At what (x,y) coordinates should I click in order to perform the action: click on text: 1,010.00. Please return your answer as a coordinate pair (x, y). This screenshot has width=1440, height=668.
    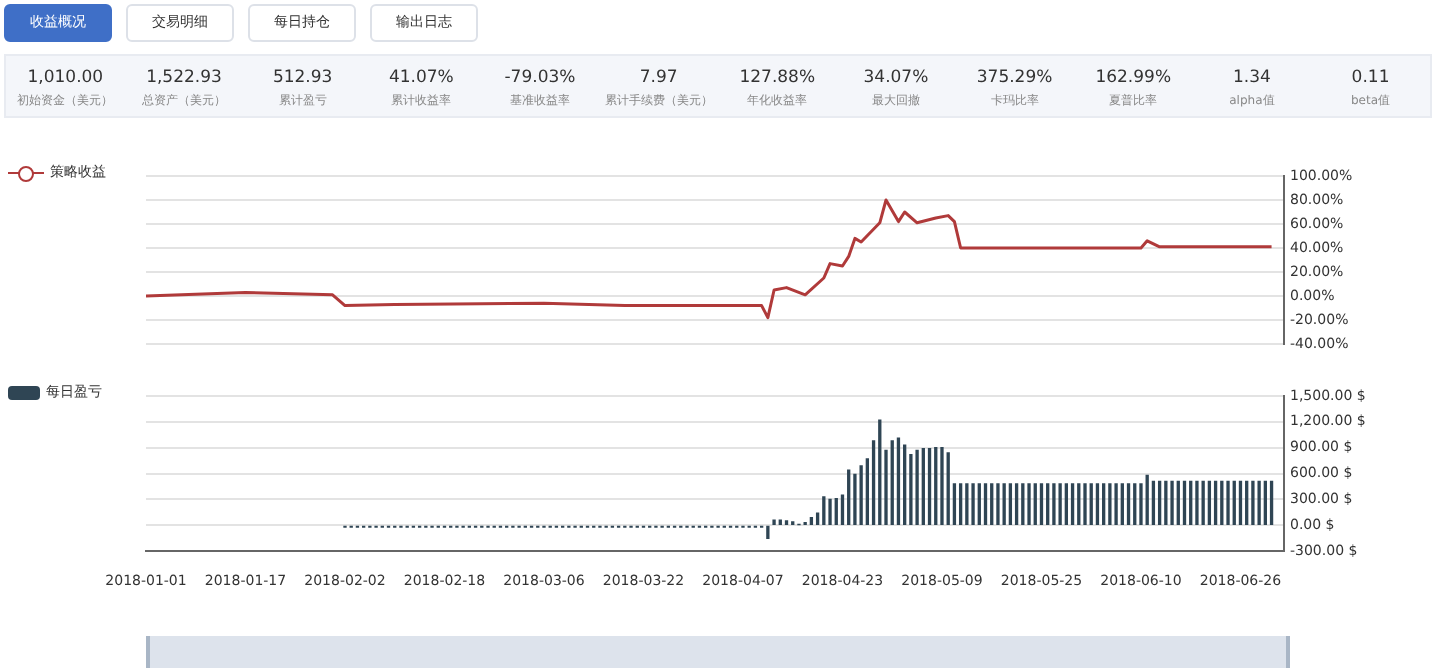
    Looking at the image, I should click on (65, 78).